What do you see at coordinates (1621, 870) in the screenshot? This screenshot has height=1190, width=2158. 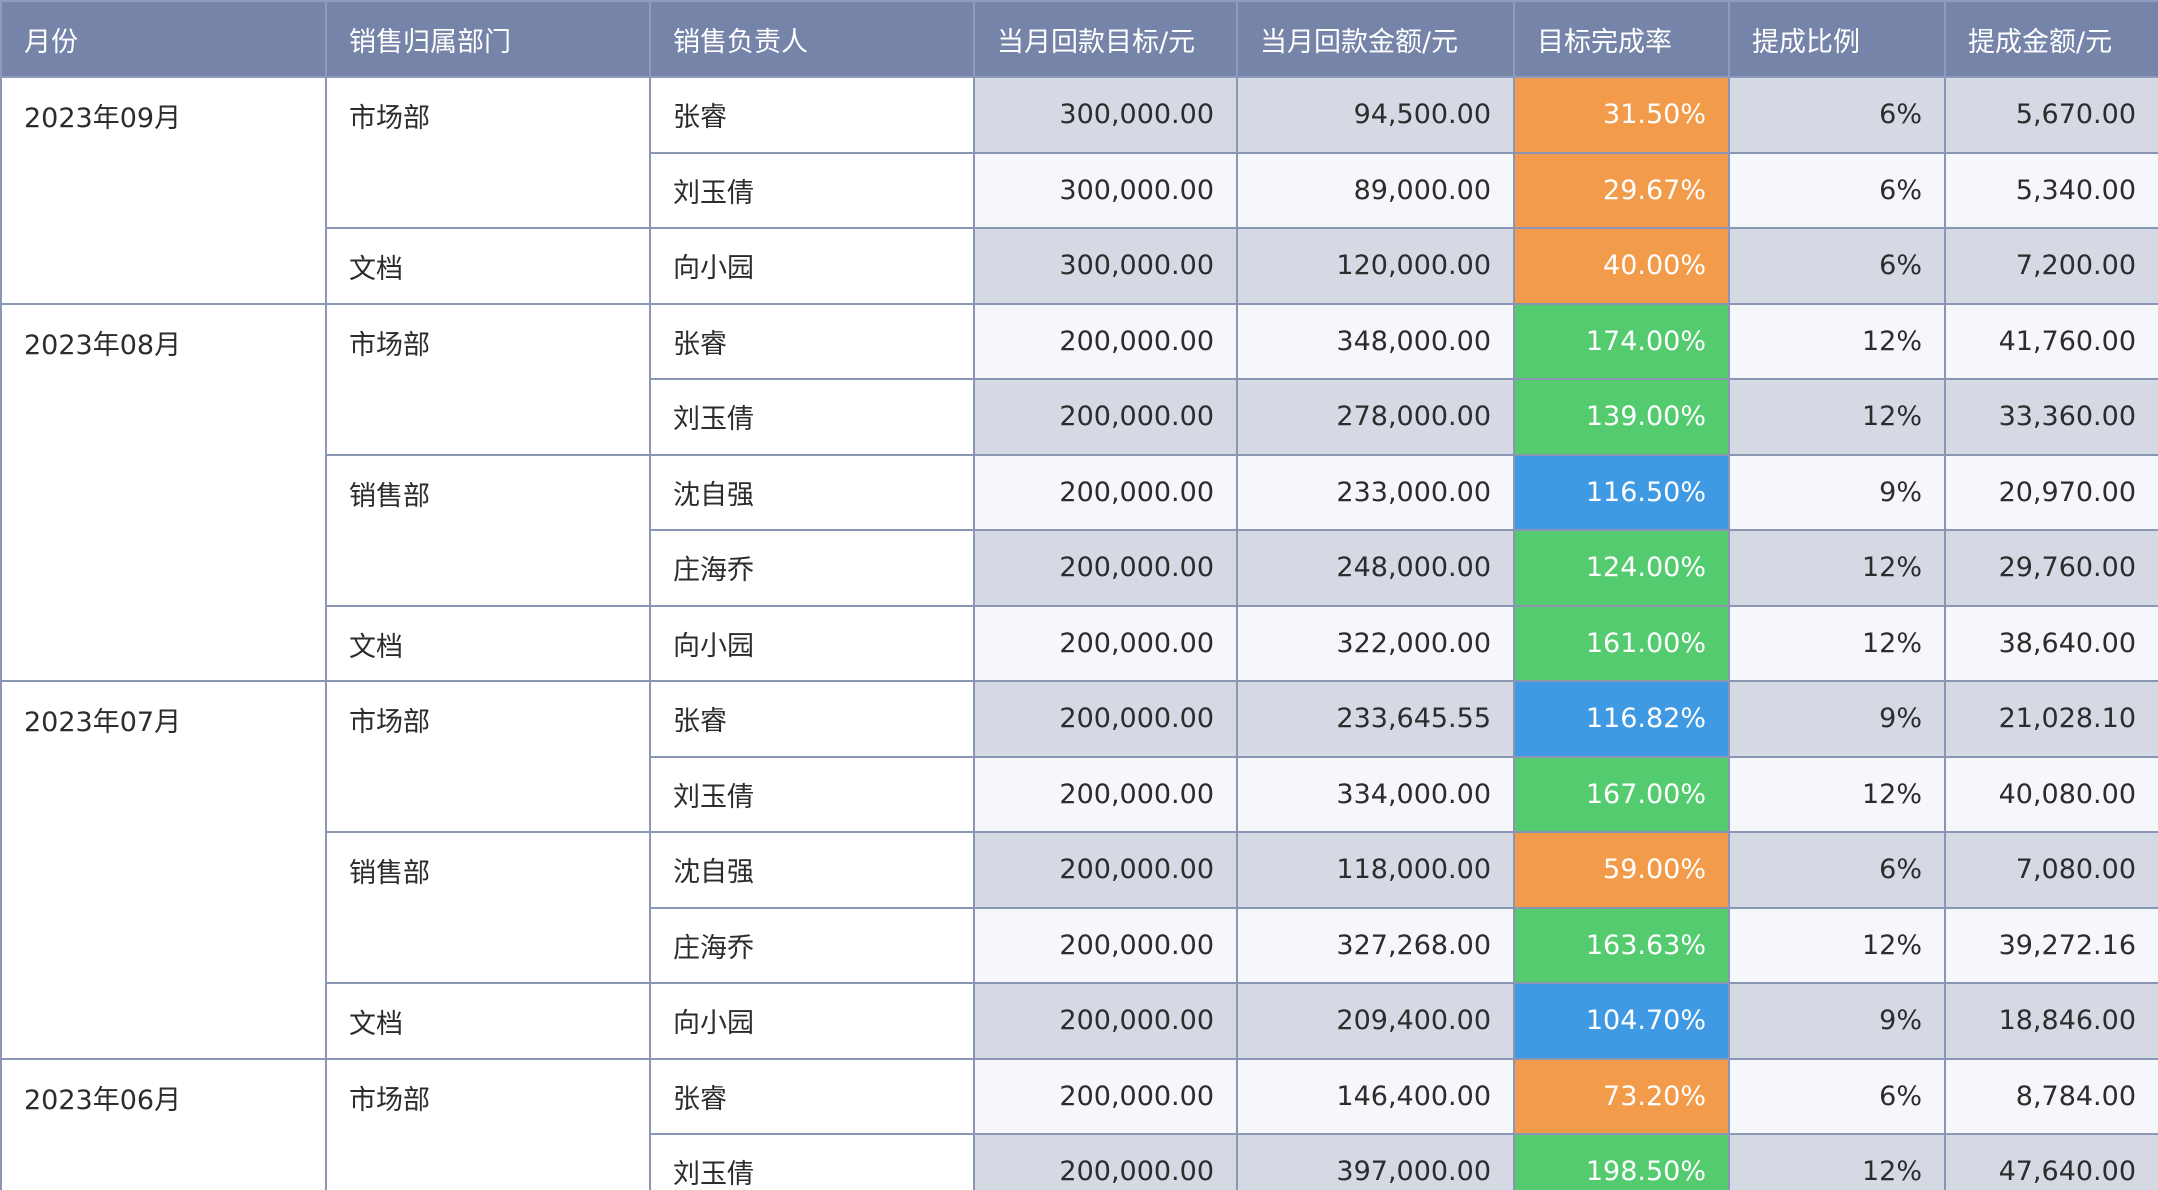 I see `rate-cell: 59.00%` at bounding box center [1621, 870].